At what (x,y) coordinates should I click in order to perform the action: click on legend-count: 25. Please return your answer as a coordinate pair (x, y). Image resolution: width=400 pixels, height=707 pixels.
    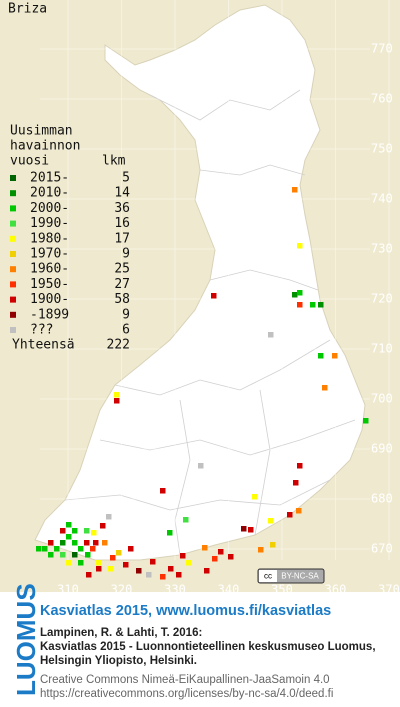
    Looking at the image, I should click on (122, 269).